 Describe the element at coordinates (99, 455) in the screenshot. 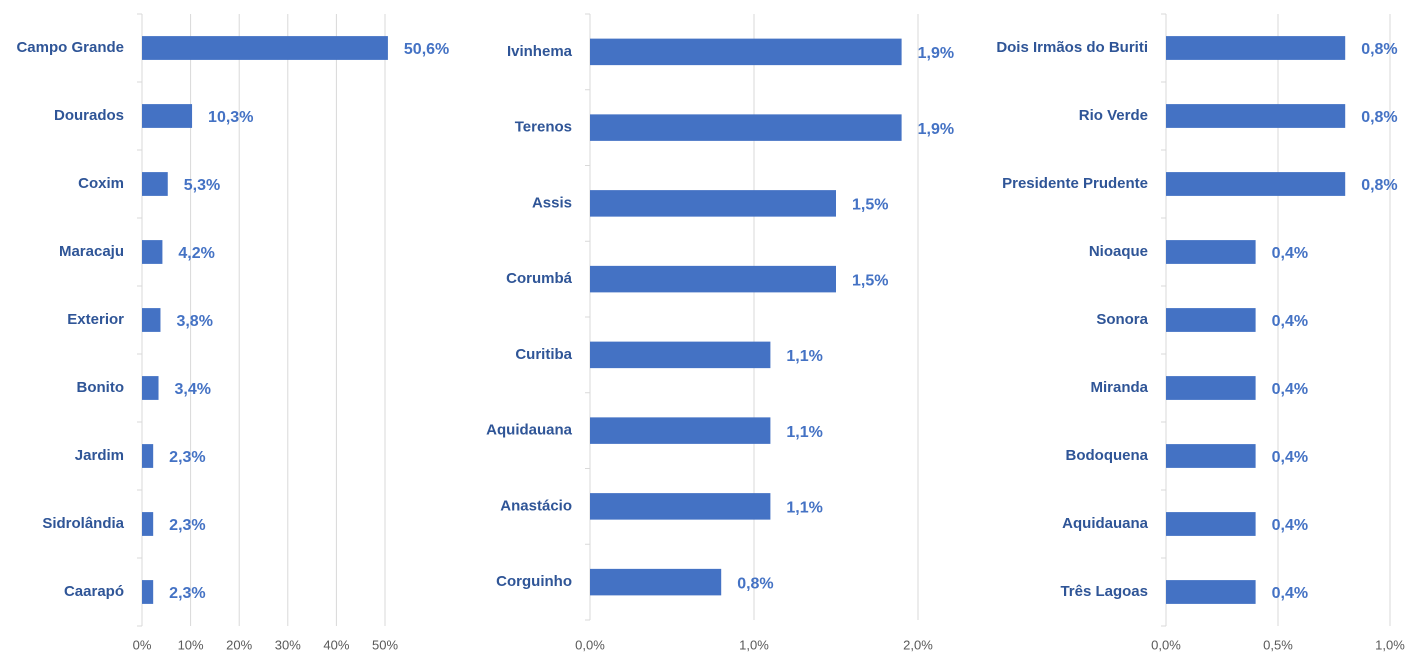

I see `category-label: Jardim` at that location.